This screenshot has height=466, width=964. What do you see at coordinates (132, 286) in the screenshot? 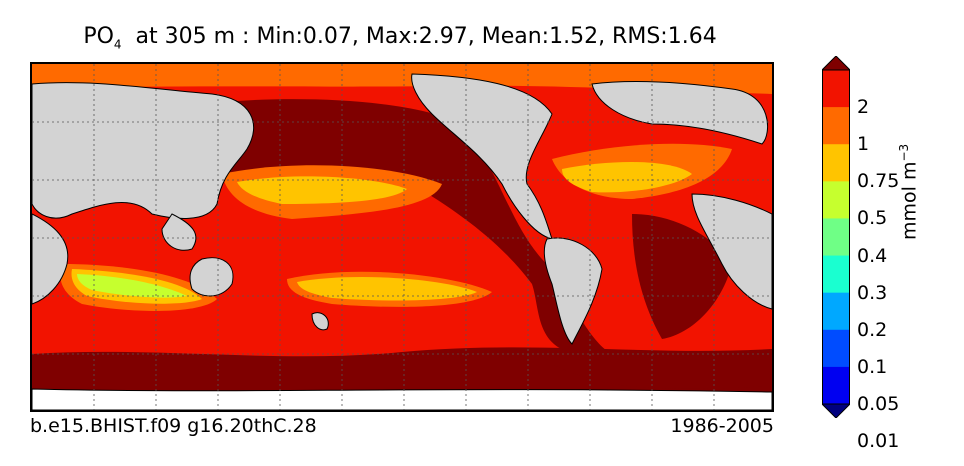
I see `indian-lime` at bounding box center [132, 286].